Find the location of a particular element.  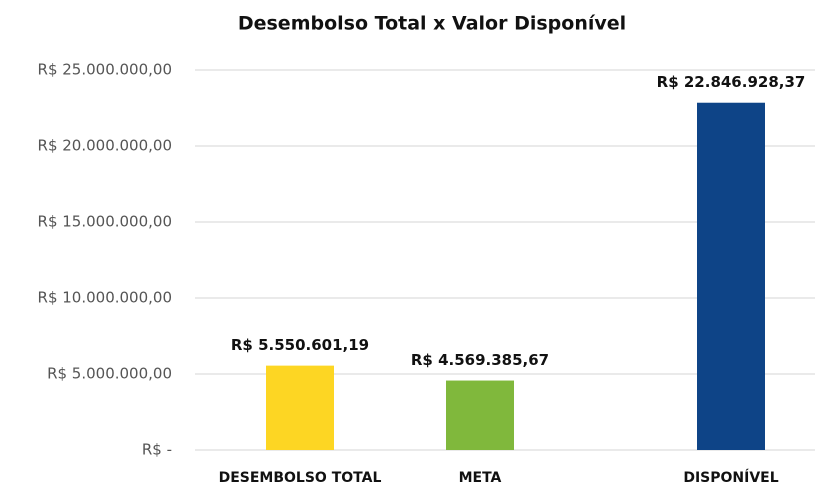

y-tick-label: R$ 20.000.000,00 is located at coordinates (105, 146).